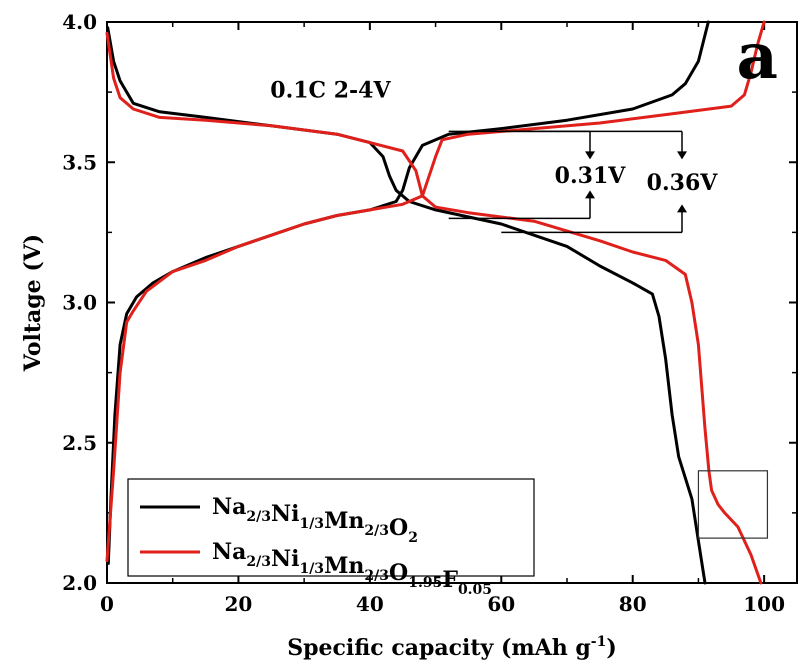 This screenshot has height=668, width=810. What do you see at coordinates (611, 648) in the screenshot?
I see `x-axis-title-close: )` at bounding box center [611, 648].